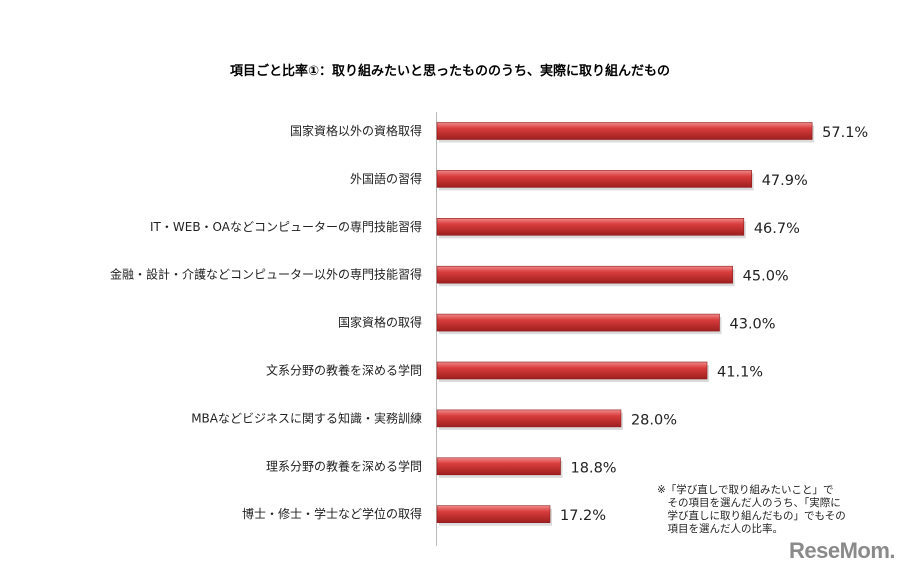 This screenshot has width=900, height=573. Describe the element at coordinates (344, 370) in the screenshot. I see `category-label: 文系分野の教養を深める学問` at that location.